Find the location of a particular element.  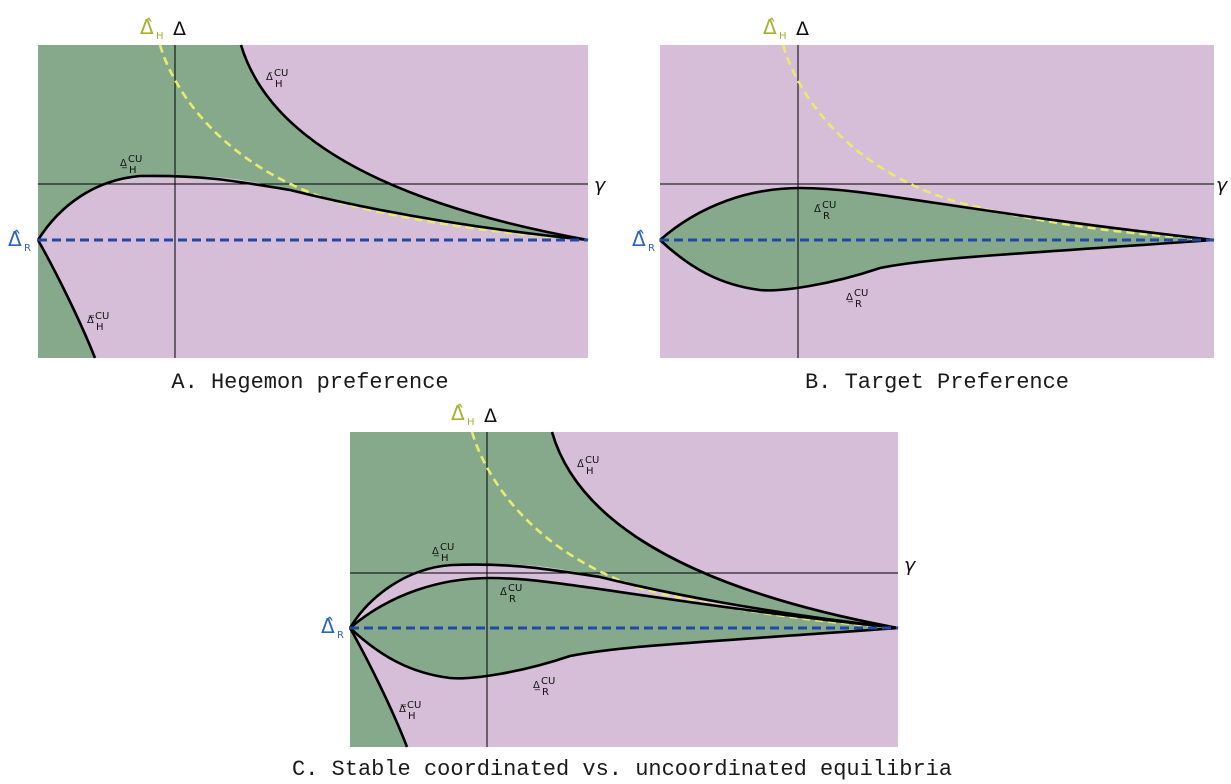

panel-b-title: B. Target Preference is located at coordinates (937, 382).